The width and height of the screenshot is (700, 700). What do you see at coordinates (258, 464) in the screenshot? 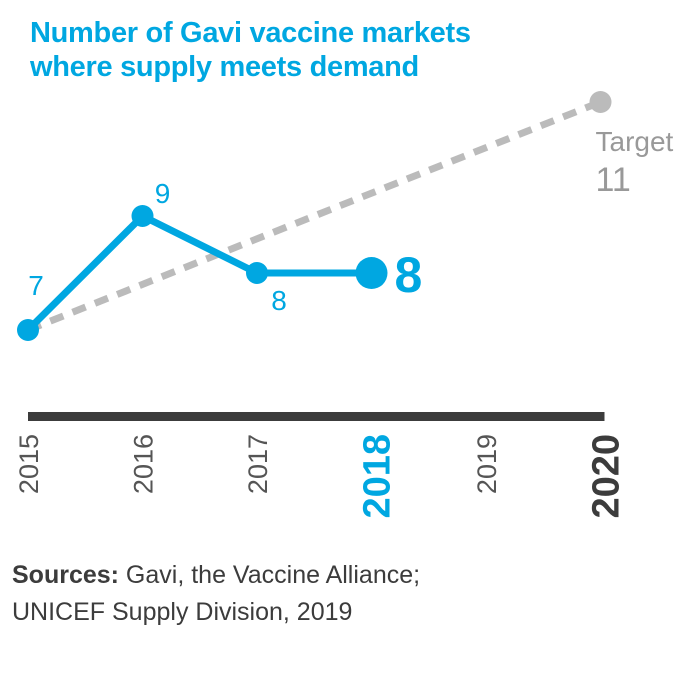
I see `tick-label-2017: 2017` at bounding box center [258, 464].